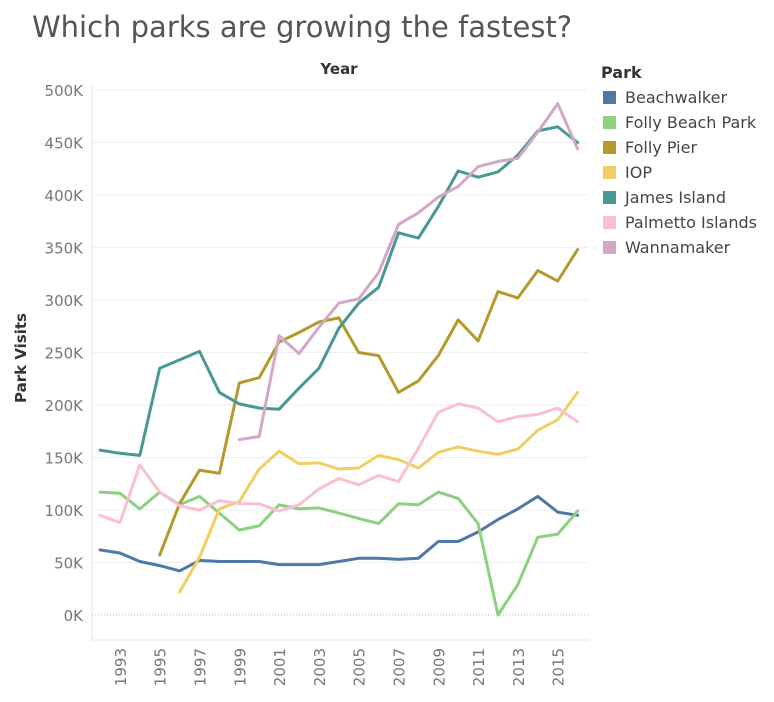  Describe the element at coordinates (675, 197) in the screenshot. I see `legend-label-james-island: James Island` at that location.